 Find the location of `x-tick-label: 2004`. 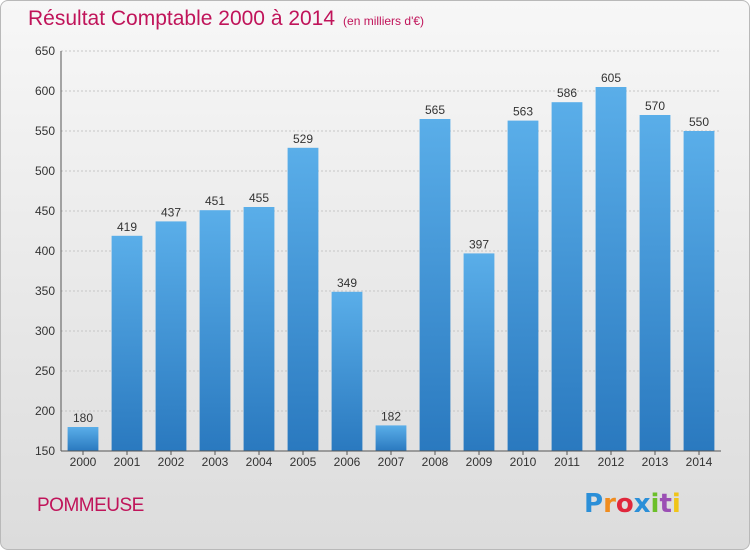

x-tick-label: 2004 is located at coordinates (259, 462).